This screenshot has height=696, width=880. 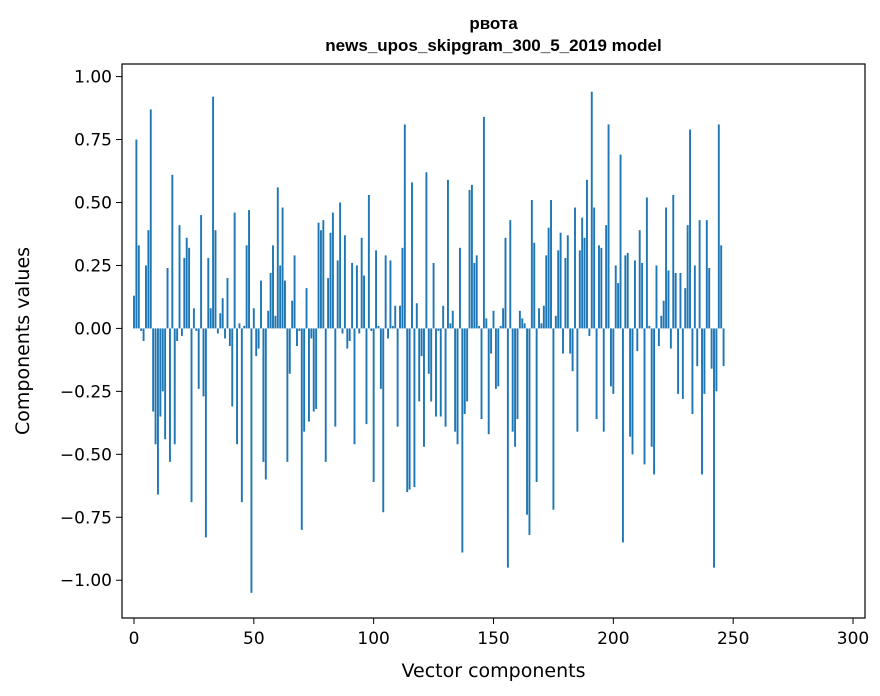 I want to click on y-axis-ticks: 1.00 0.75 0.50 0.25 0.00 −0.25 −0.50 −0.75 −1.00, so click(x=91, y=329).